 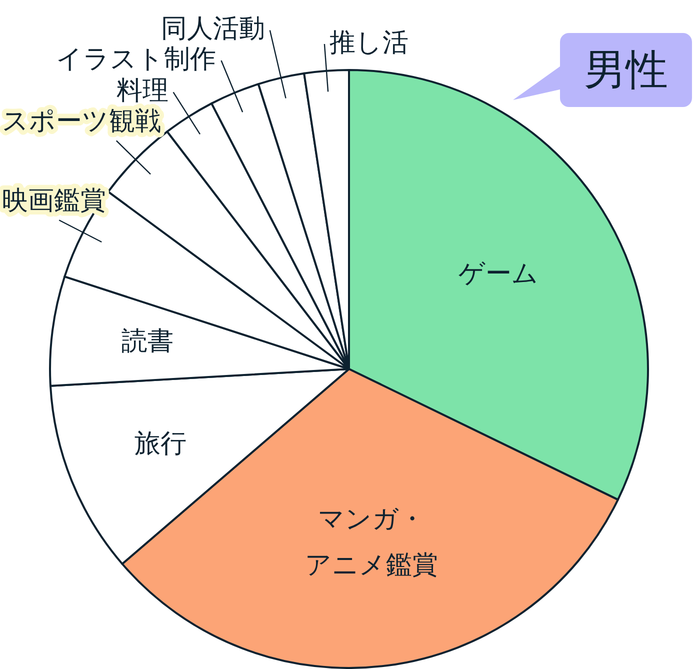 I want to click on slice-label: 旅行, so click(x=160, y=443).